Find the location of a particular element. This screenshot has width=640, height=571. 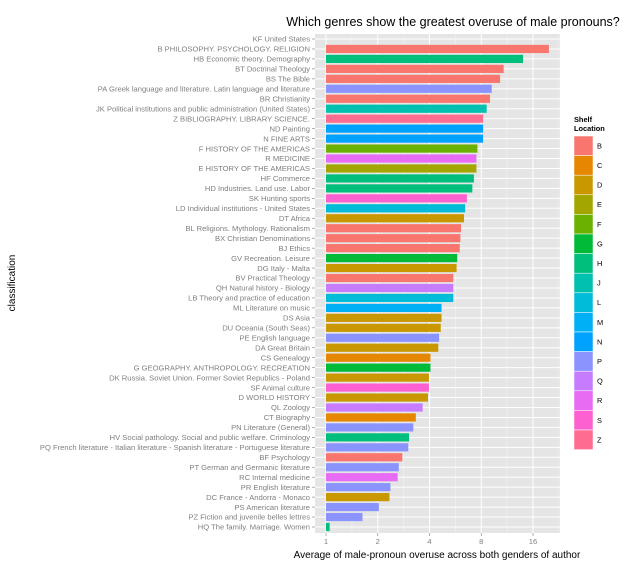

y-tick-label: G GEOGRAPHY. ANTHROPOLOGY. RECREATION is located at coordinates (222, 367).